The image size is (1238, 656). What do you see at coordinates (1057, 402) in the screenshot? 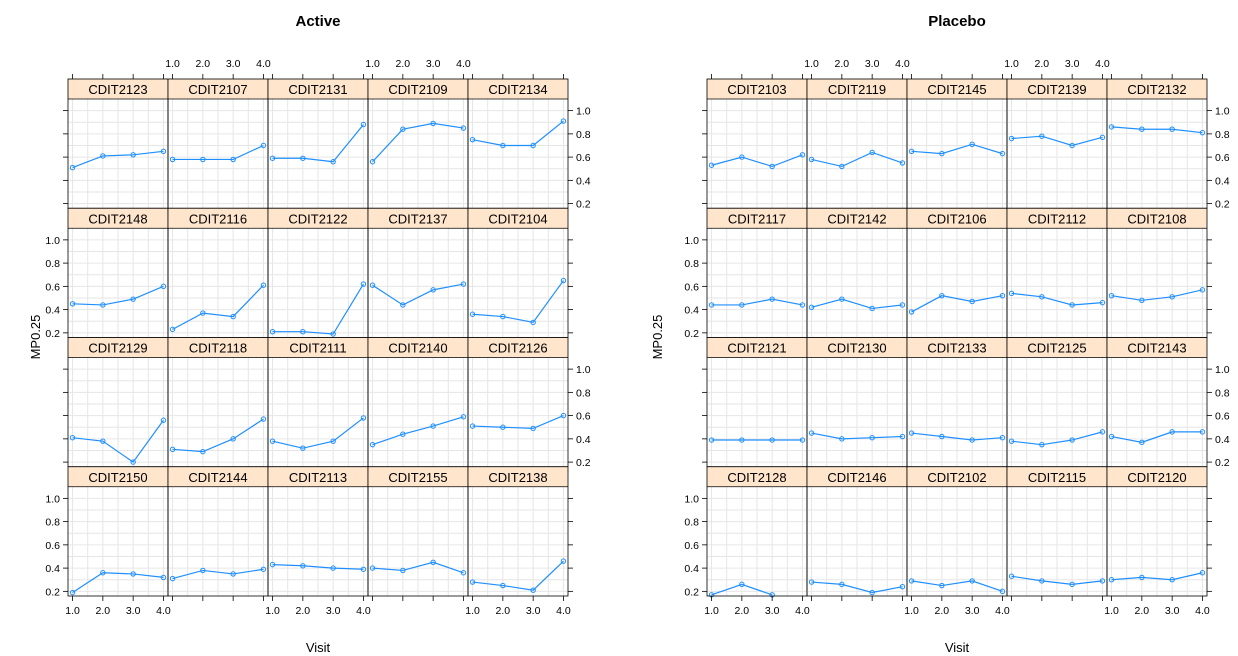
I see `panel: CDIT2125` at bounding box center [1057, 402].